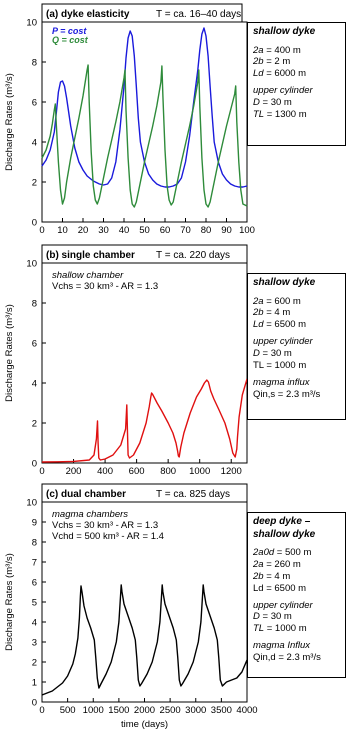  What do you see at coordinates (282, 552) in the screenshot?
I see `param-line: 2a0d = 500 m` at bounding box center [282, 552].